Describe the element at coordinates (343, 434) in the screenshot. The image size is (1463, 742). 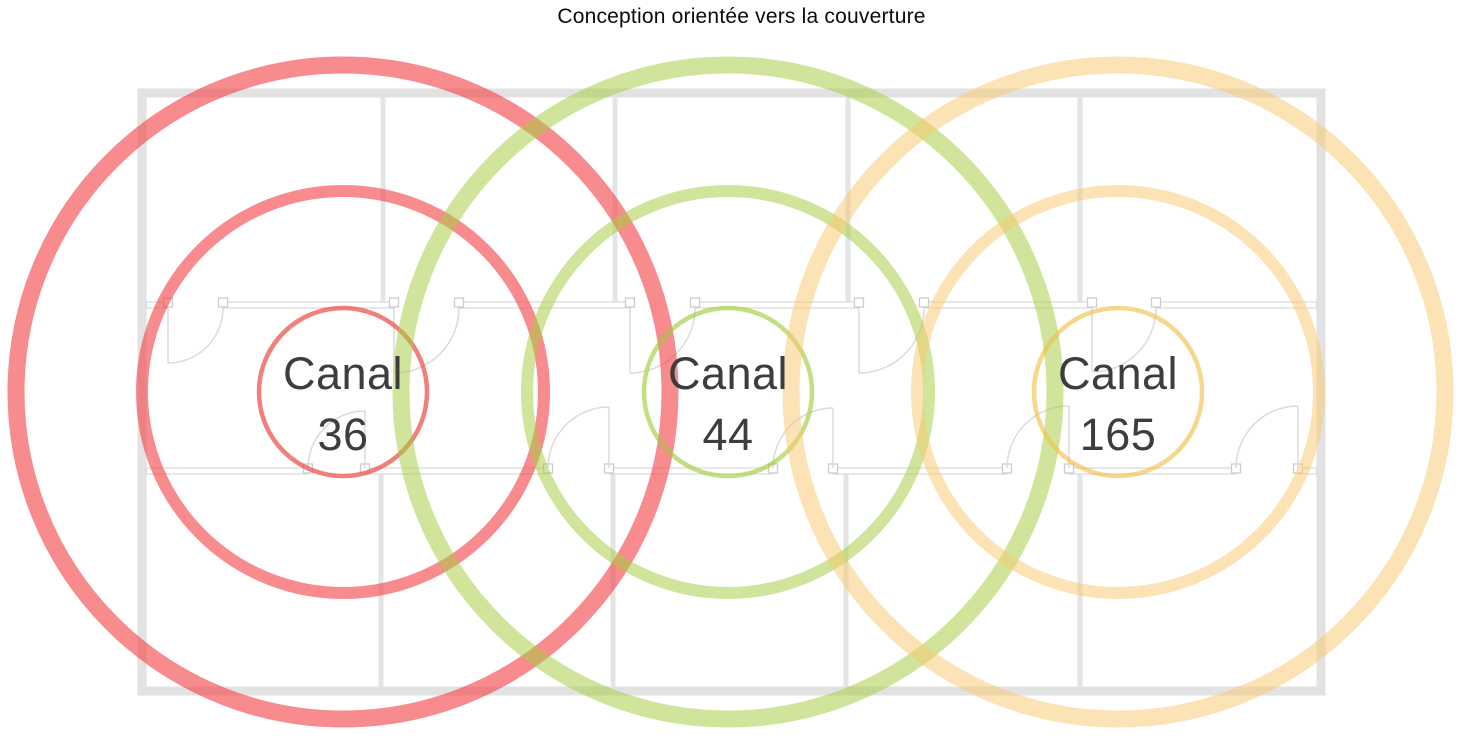
I see `ap-label-channel: 36` at that location.